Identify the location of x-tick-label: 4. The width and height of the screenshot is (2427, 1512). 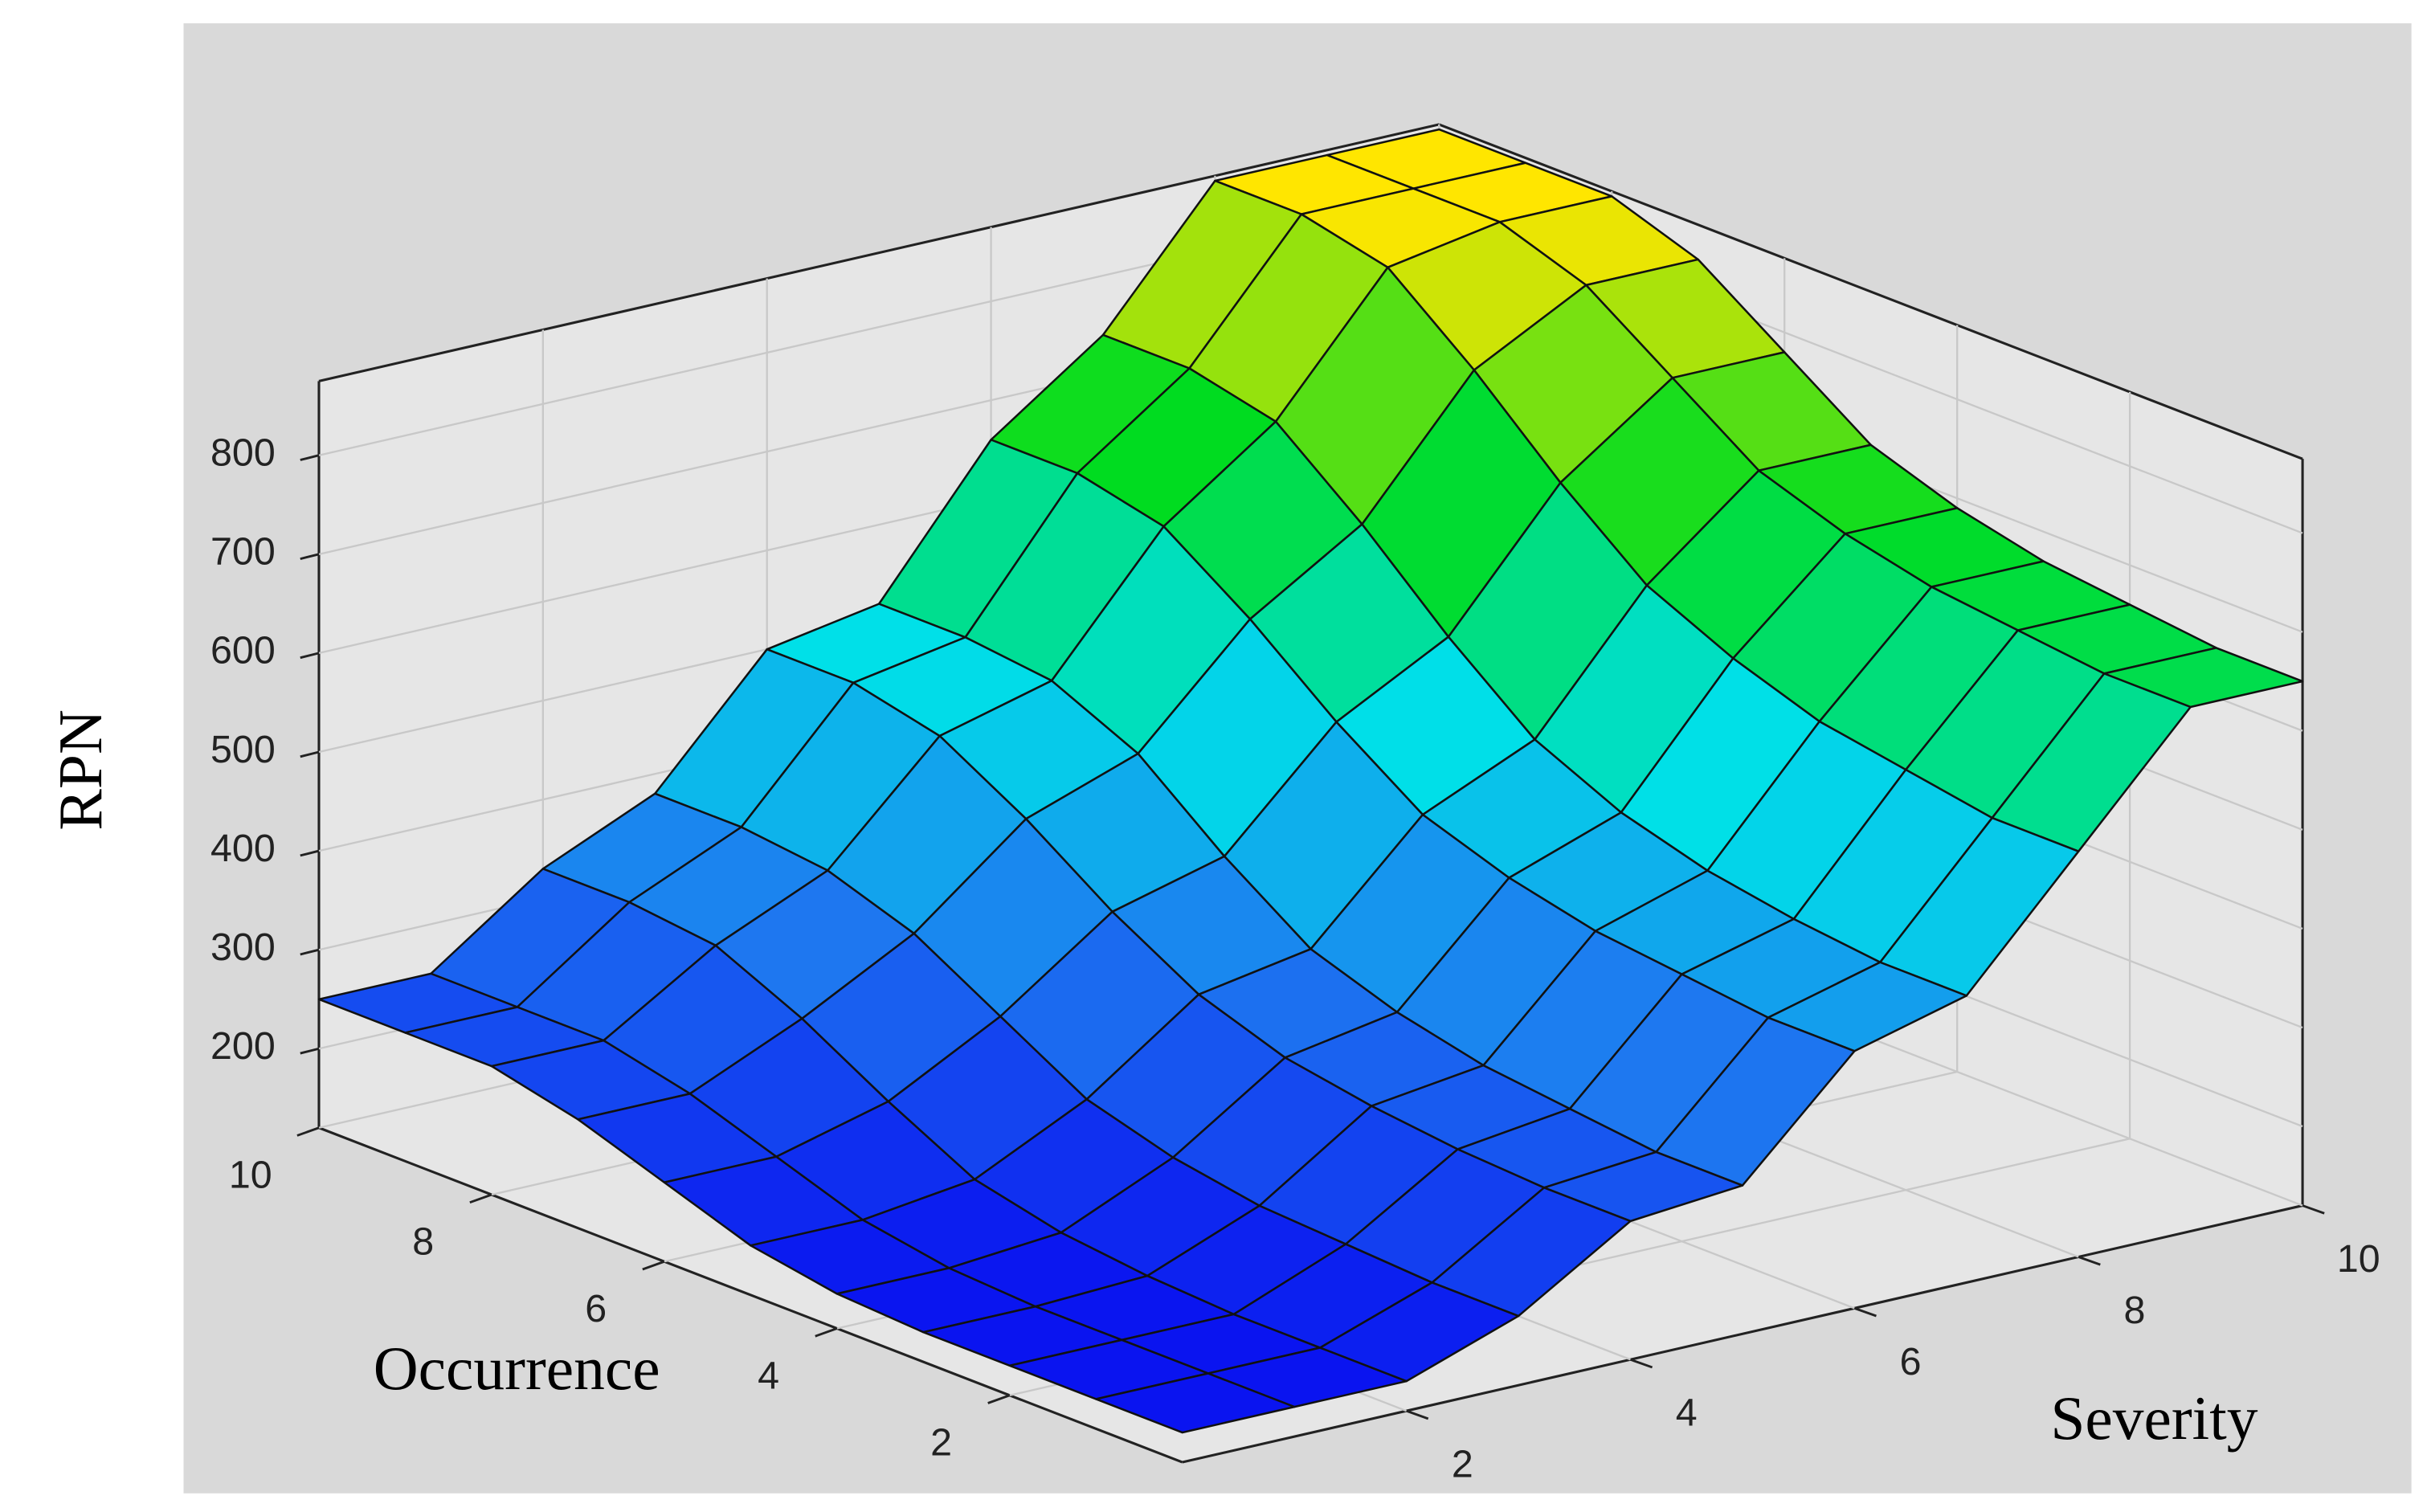
(1687, 1413).